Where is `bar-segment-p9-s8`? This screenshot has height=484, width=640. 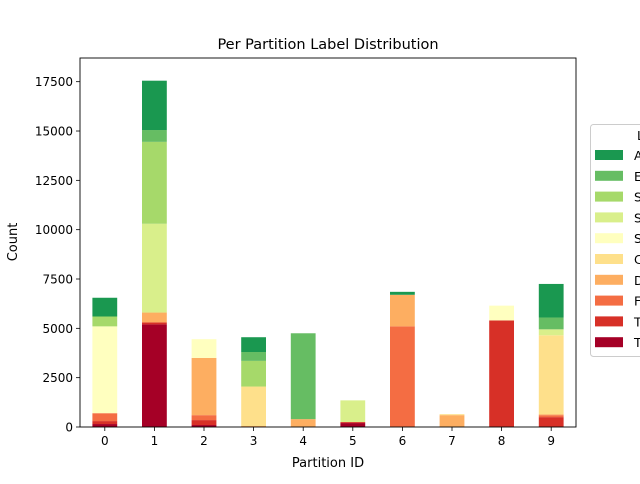 bar-segment-p9-s8 is located at coordinates (551, 323).